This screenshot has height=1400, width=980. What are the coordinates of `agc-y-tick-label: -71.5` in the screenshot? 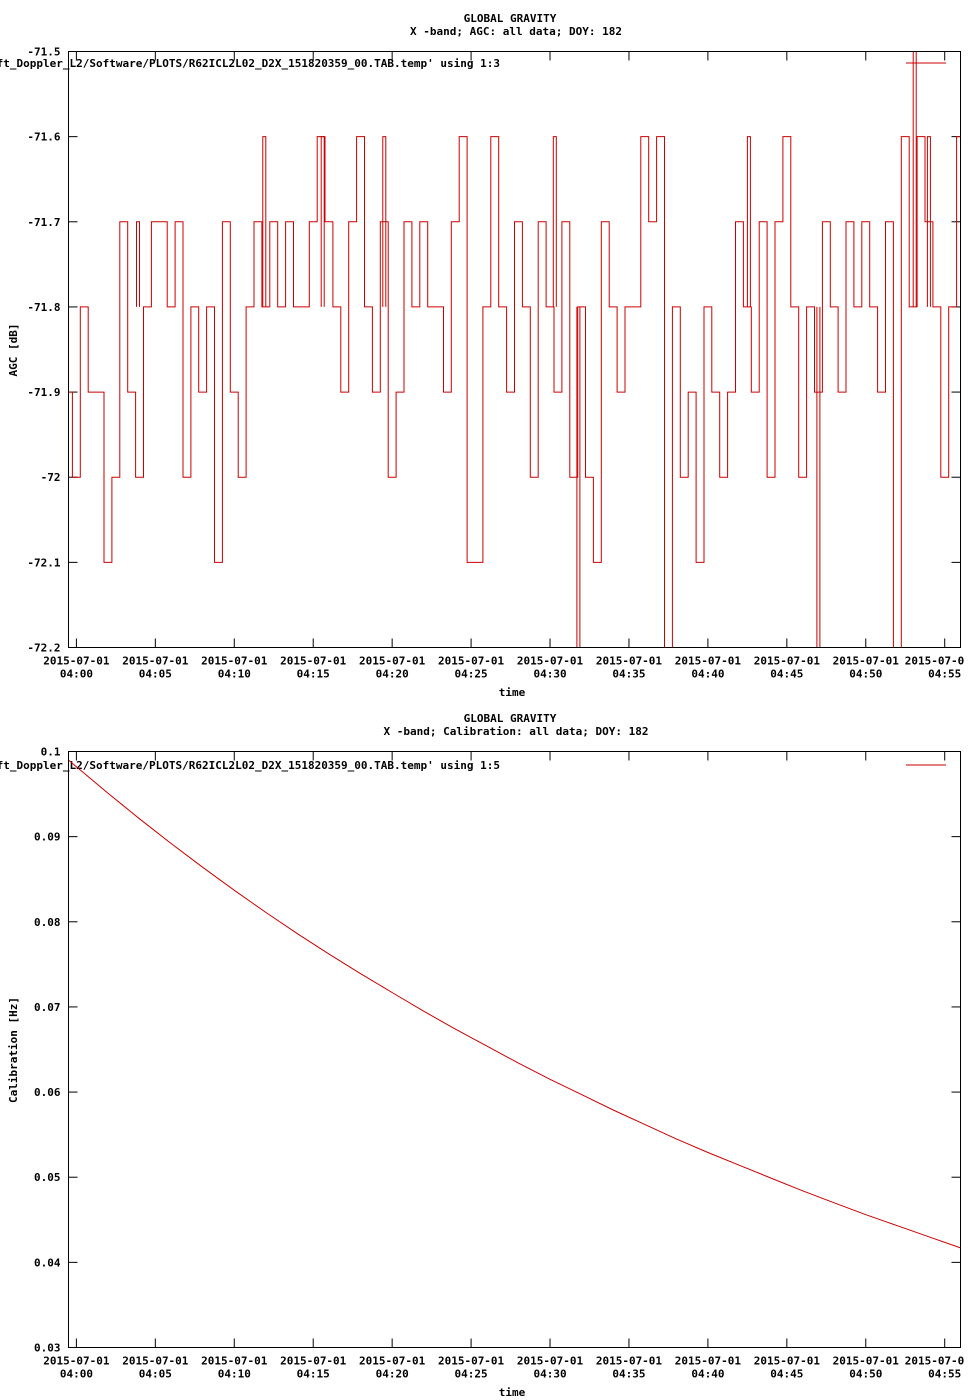 It's located at (43, 52).